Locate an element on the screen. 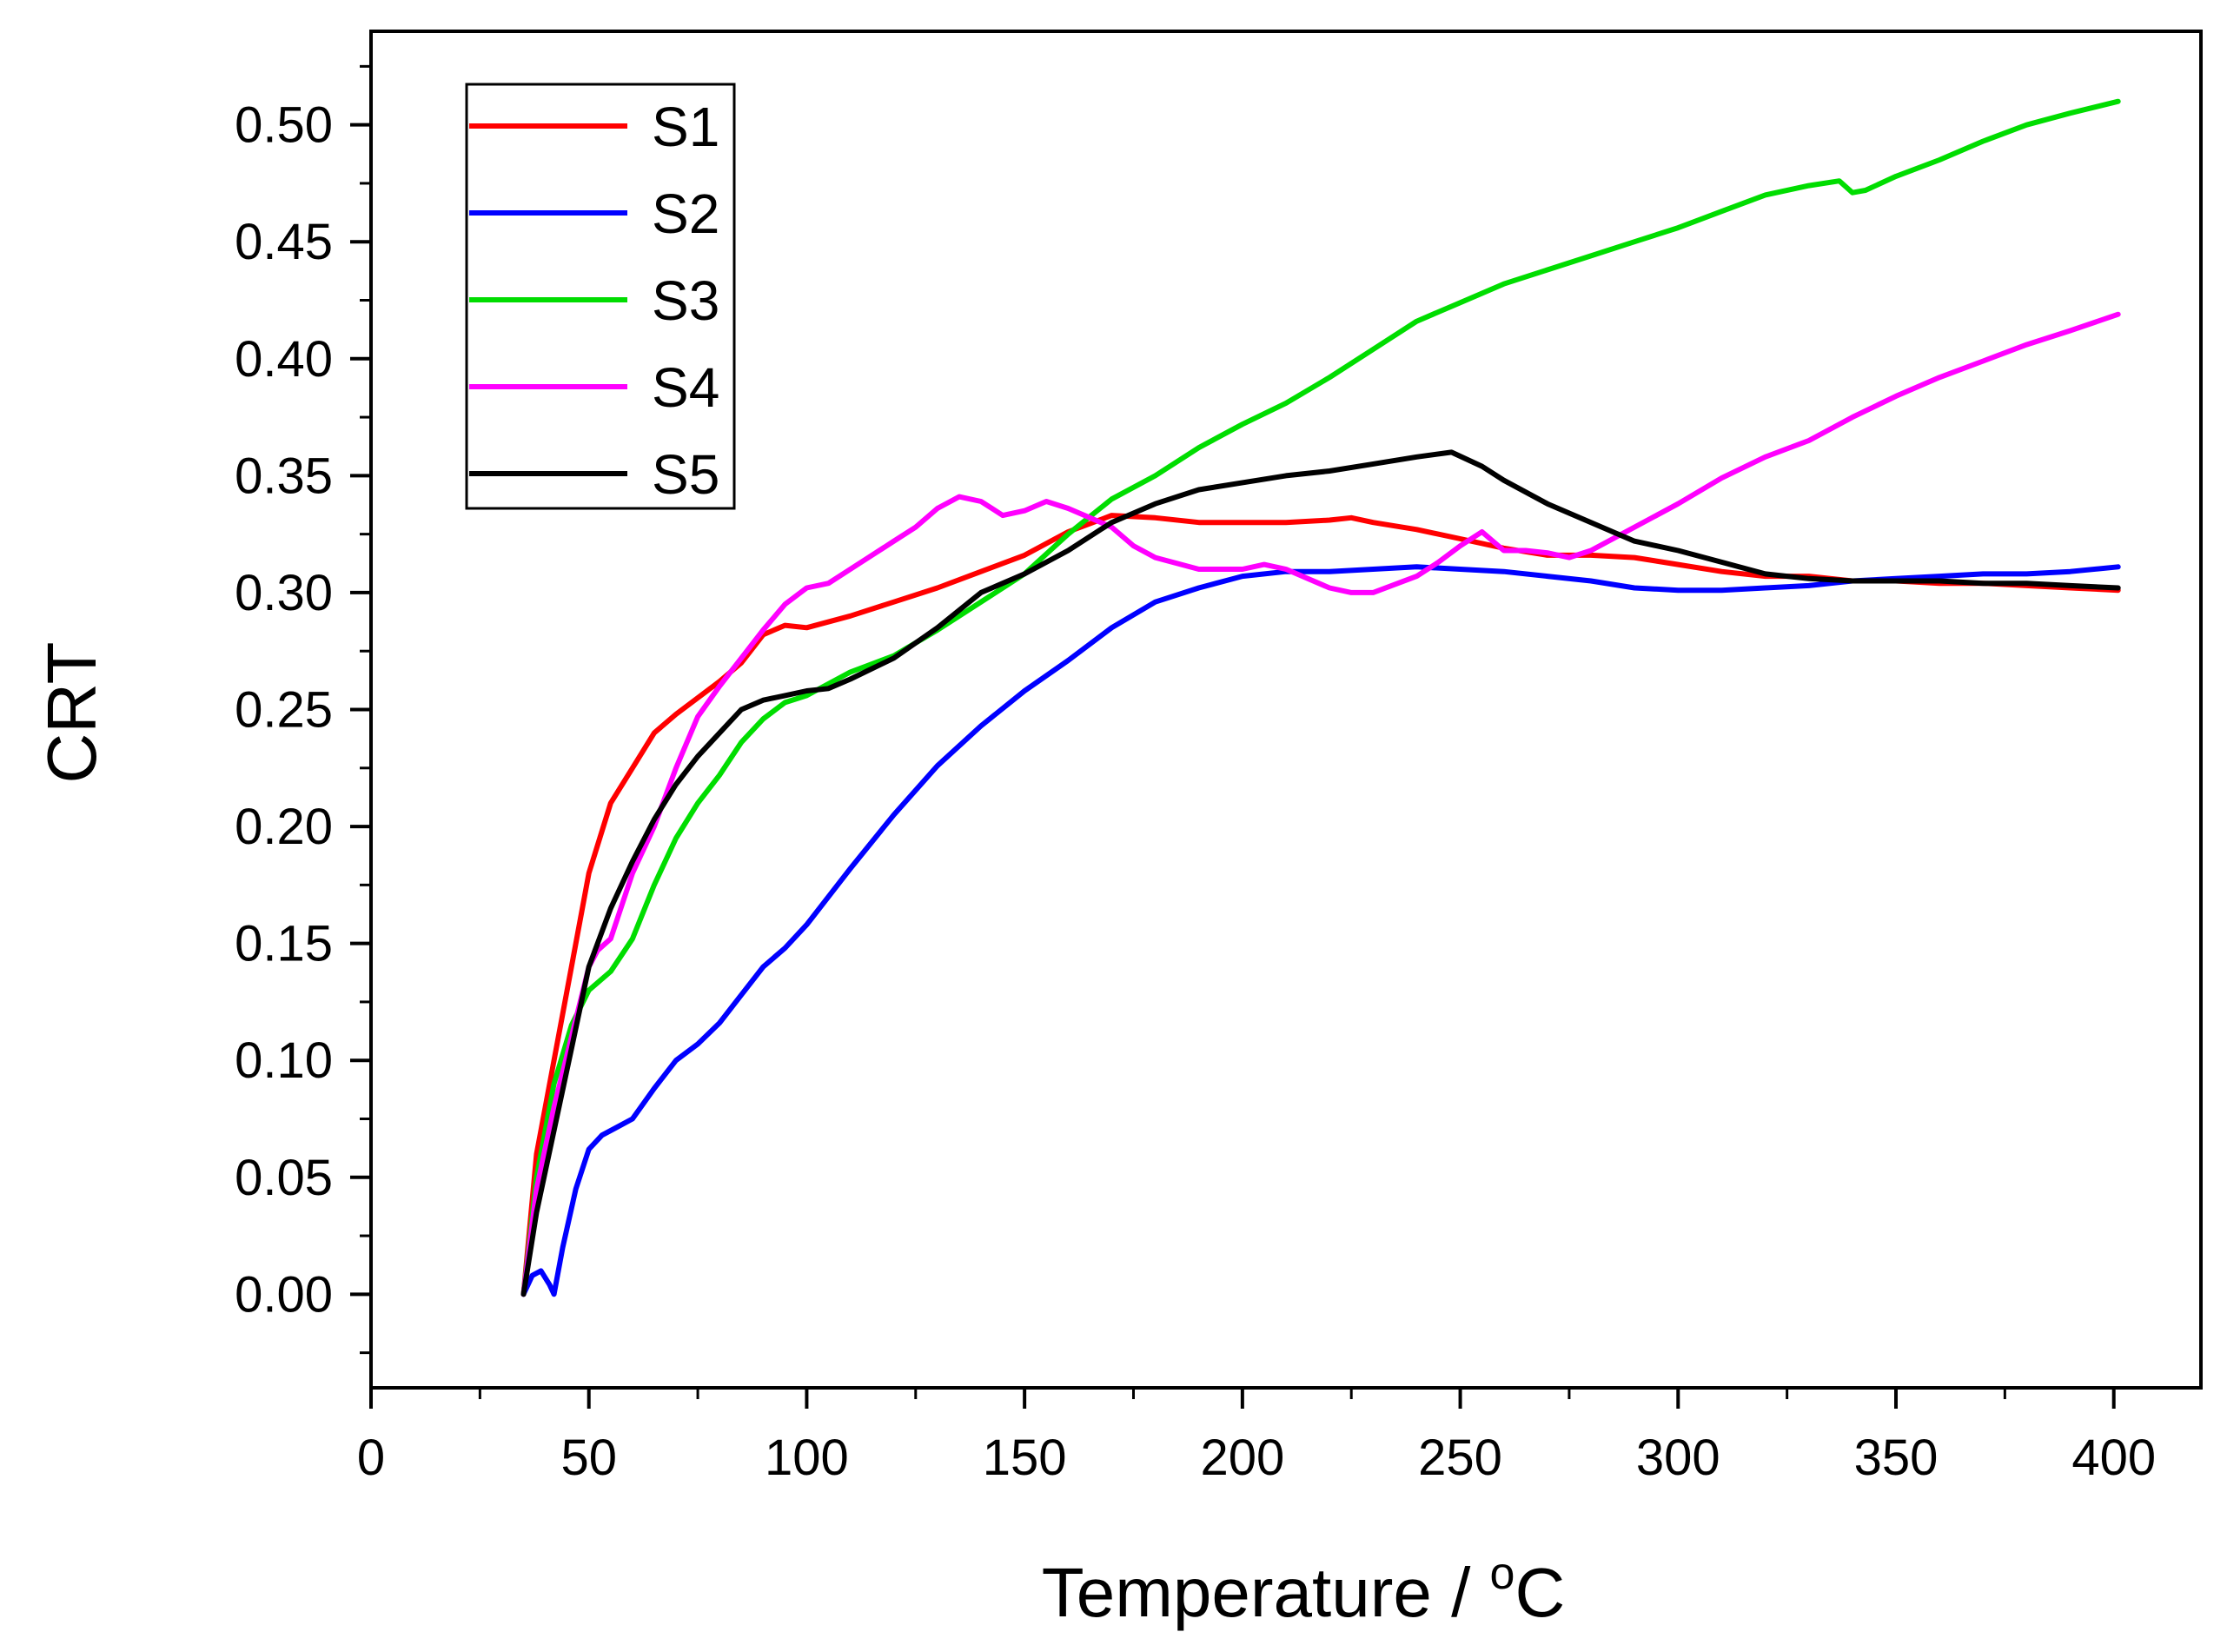 The width and height of the screenshot is (2227, 1652). x-tick-label: 200 is located at coordinates (1242, 1458).